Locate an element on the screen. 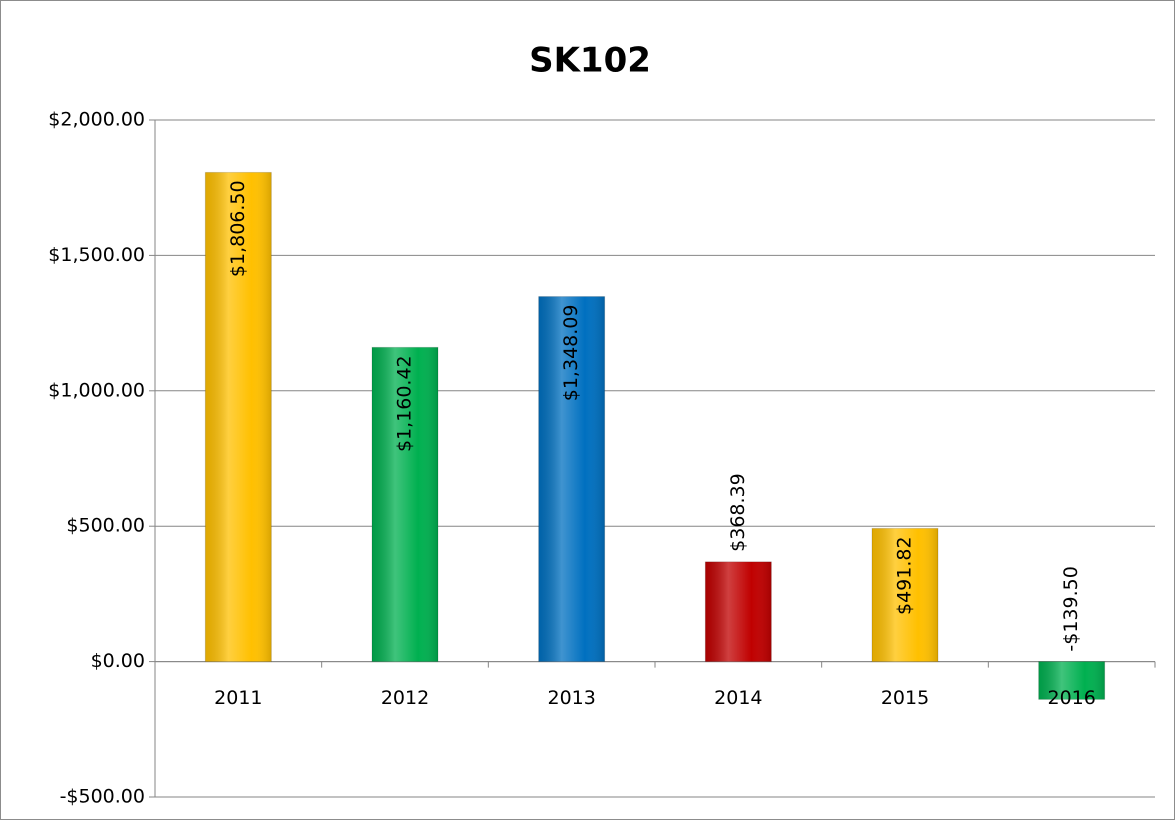  x-tick-label: 2014 is located at coordinates (738, 698).